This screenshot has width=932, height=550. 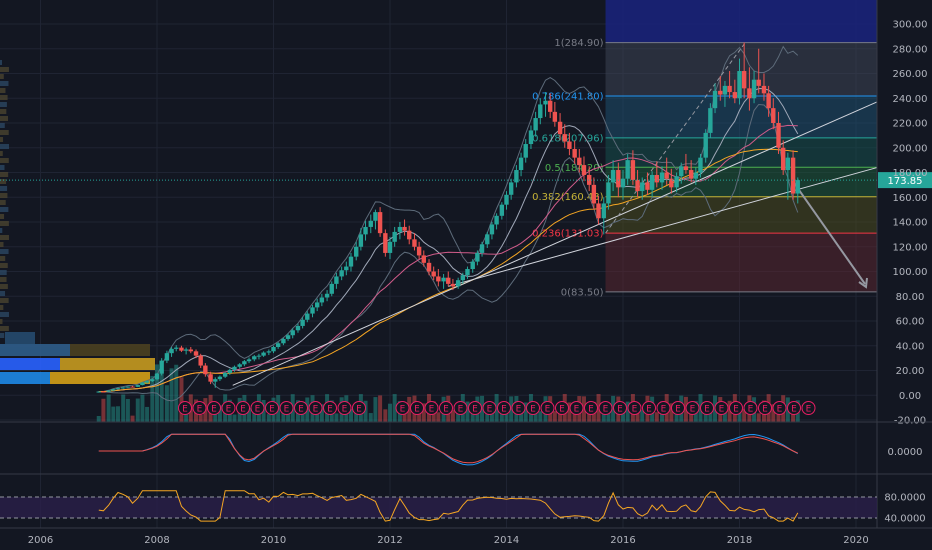 I want to click on price-tick-label: 260.00, so click(x=910, y=74).